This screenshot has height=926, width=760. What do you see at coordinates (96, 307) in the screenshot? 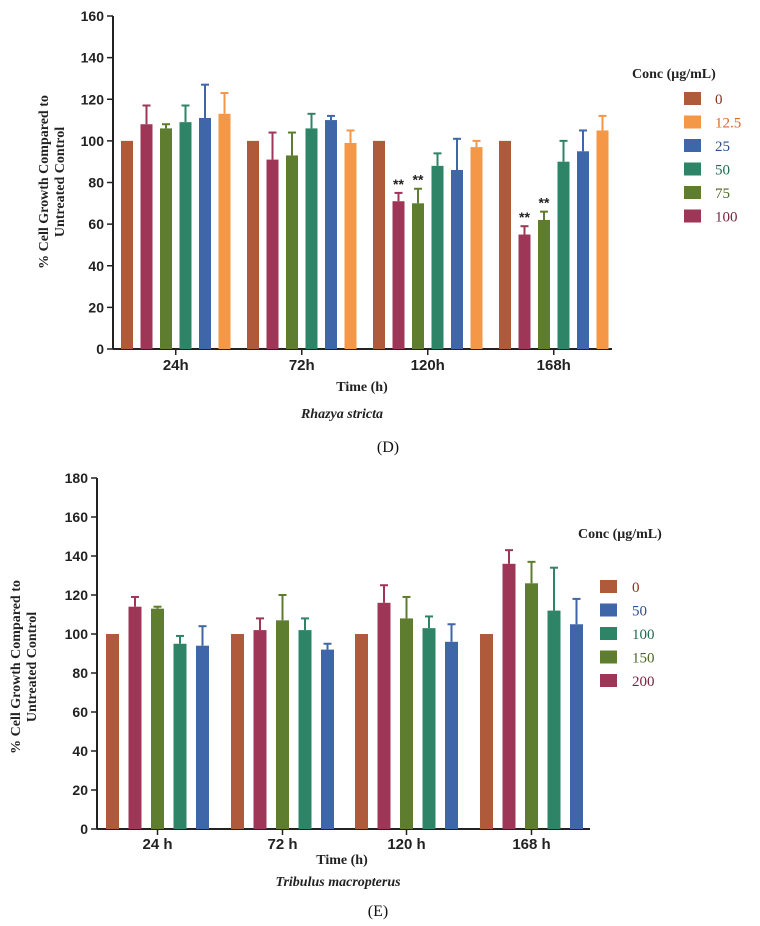
I see `chart-d-y-tick-label: 20` at bounding box center [96, 307].